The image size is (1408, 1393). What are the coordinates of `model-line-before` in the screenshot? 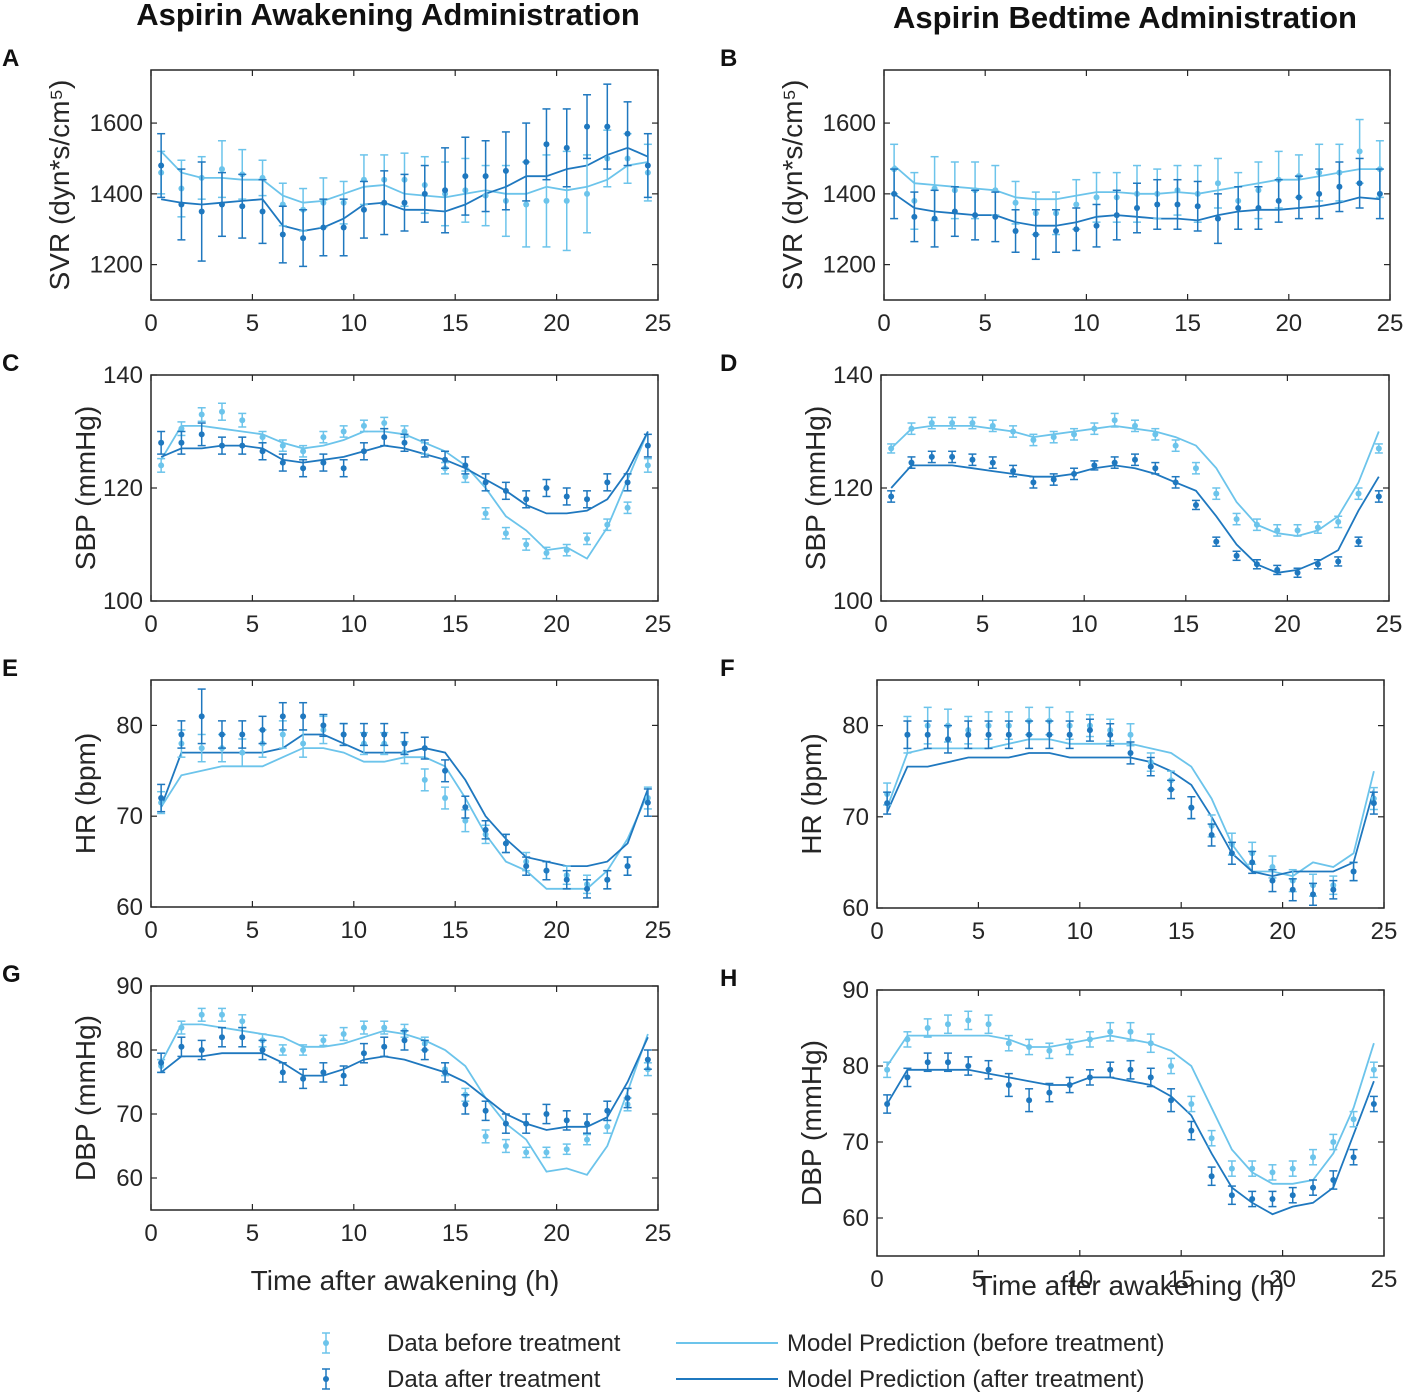 It's located at (404, 818).